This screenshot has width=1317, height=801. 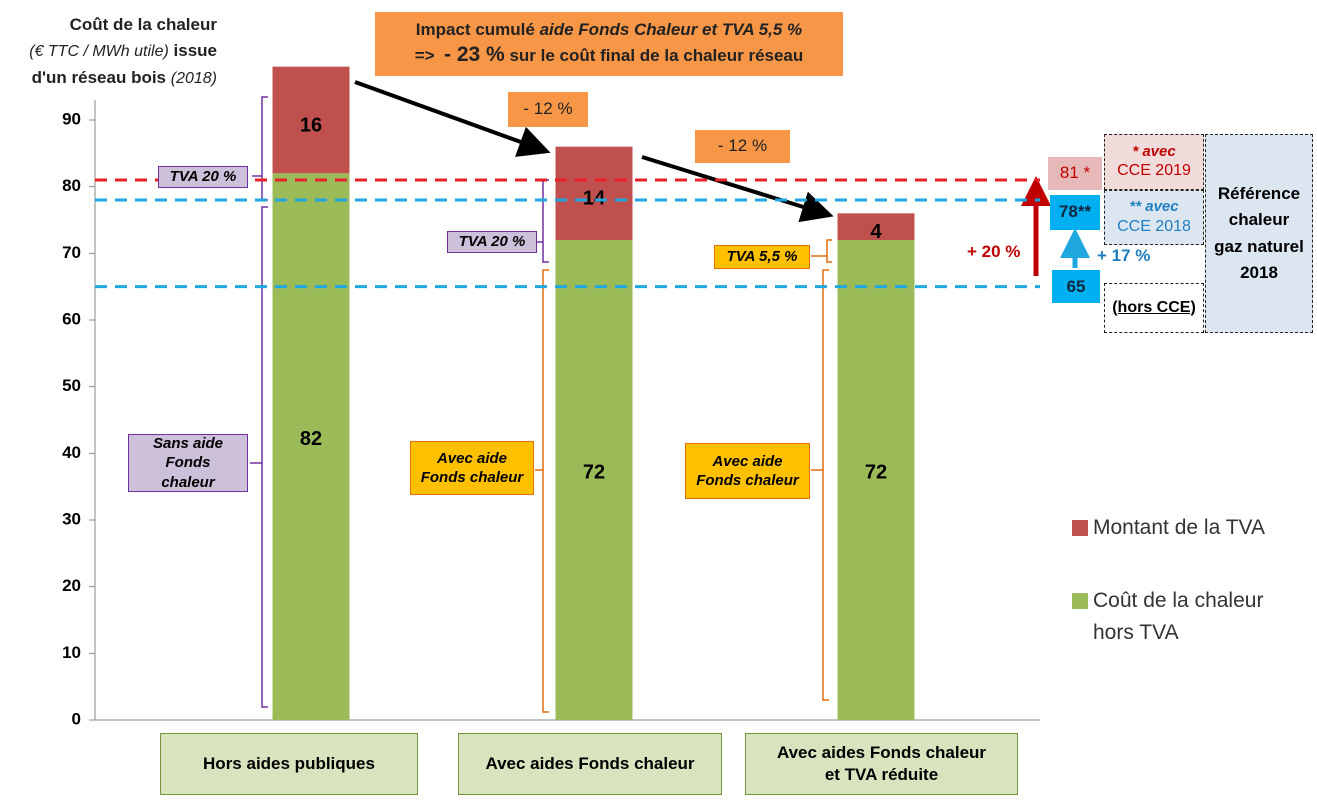 What do you see at coordinates (671, 30) in the screenshot?
I see `impact-text: aide Fonds Chaleur et TVA 5,5 %` at bounding box center [671, 30].